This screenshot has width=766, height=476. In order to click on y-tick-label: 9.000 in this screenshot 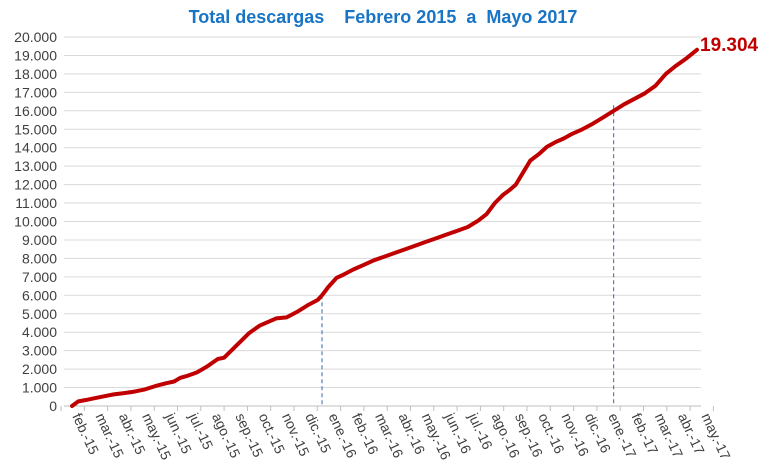, I will do `click(39, 240)`.